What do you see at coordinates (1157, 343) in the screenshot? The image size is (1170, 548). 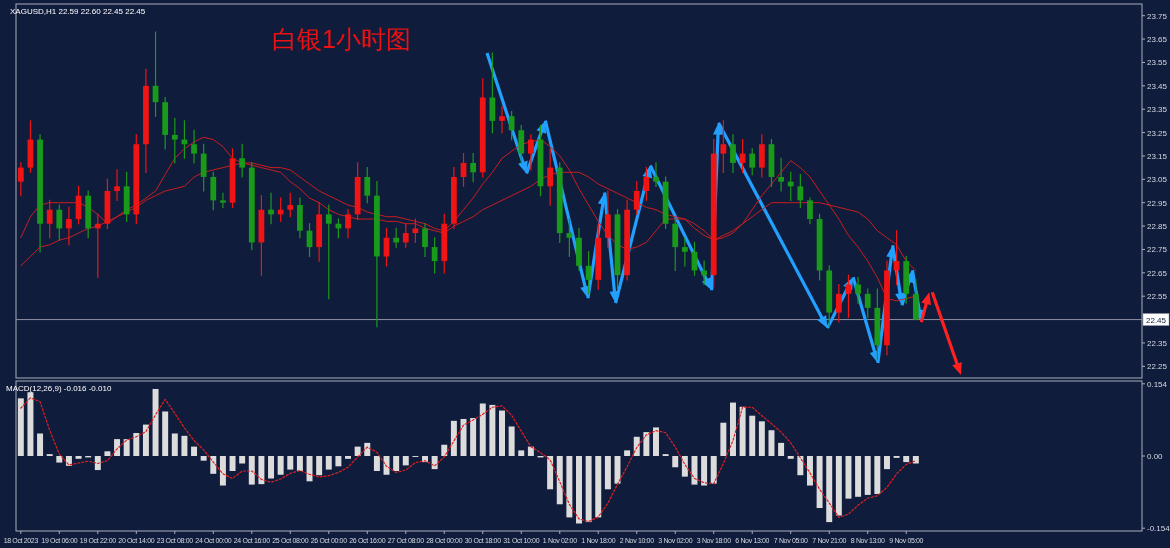 I see `y-tick-label: 22.35` at bounding box center [1157, 343].